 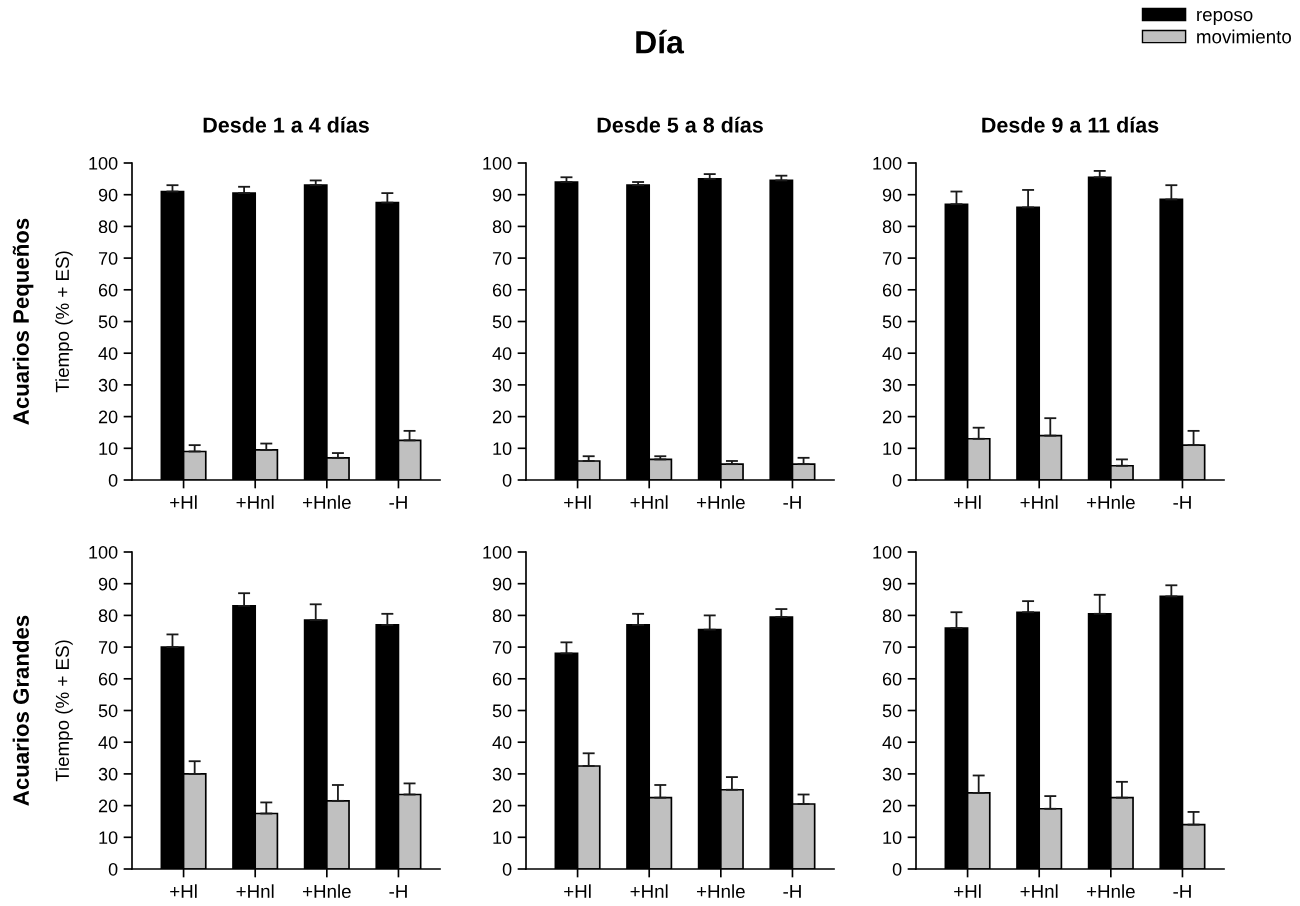 What do you see at coordinates (1070, 124) in the screenshot?
I see `chart-title: Desde 9 a 11 días` at bounding box center [1070, 124].